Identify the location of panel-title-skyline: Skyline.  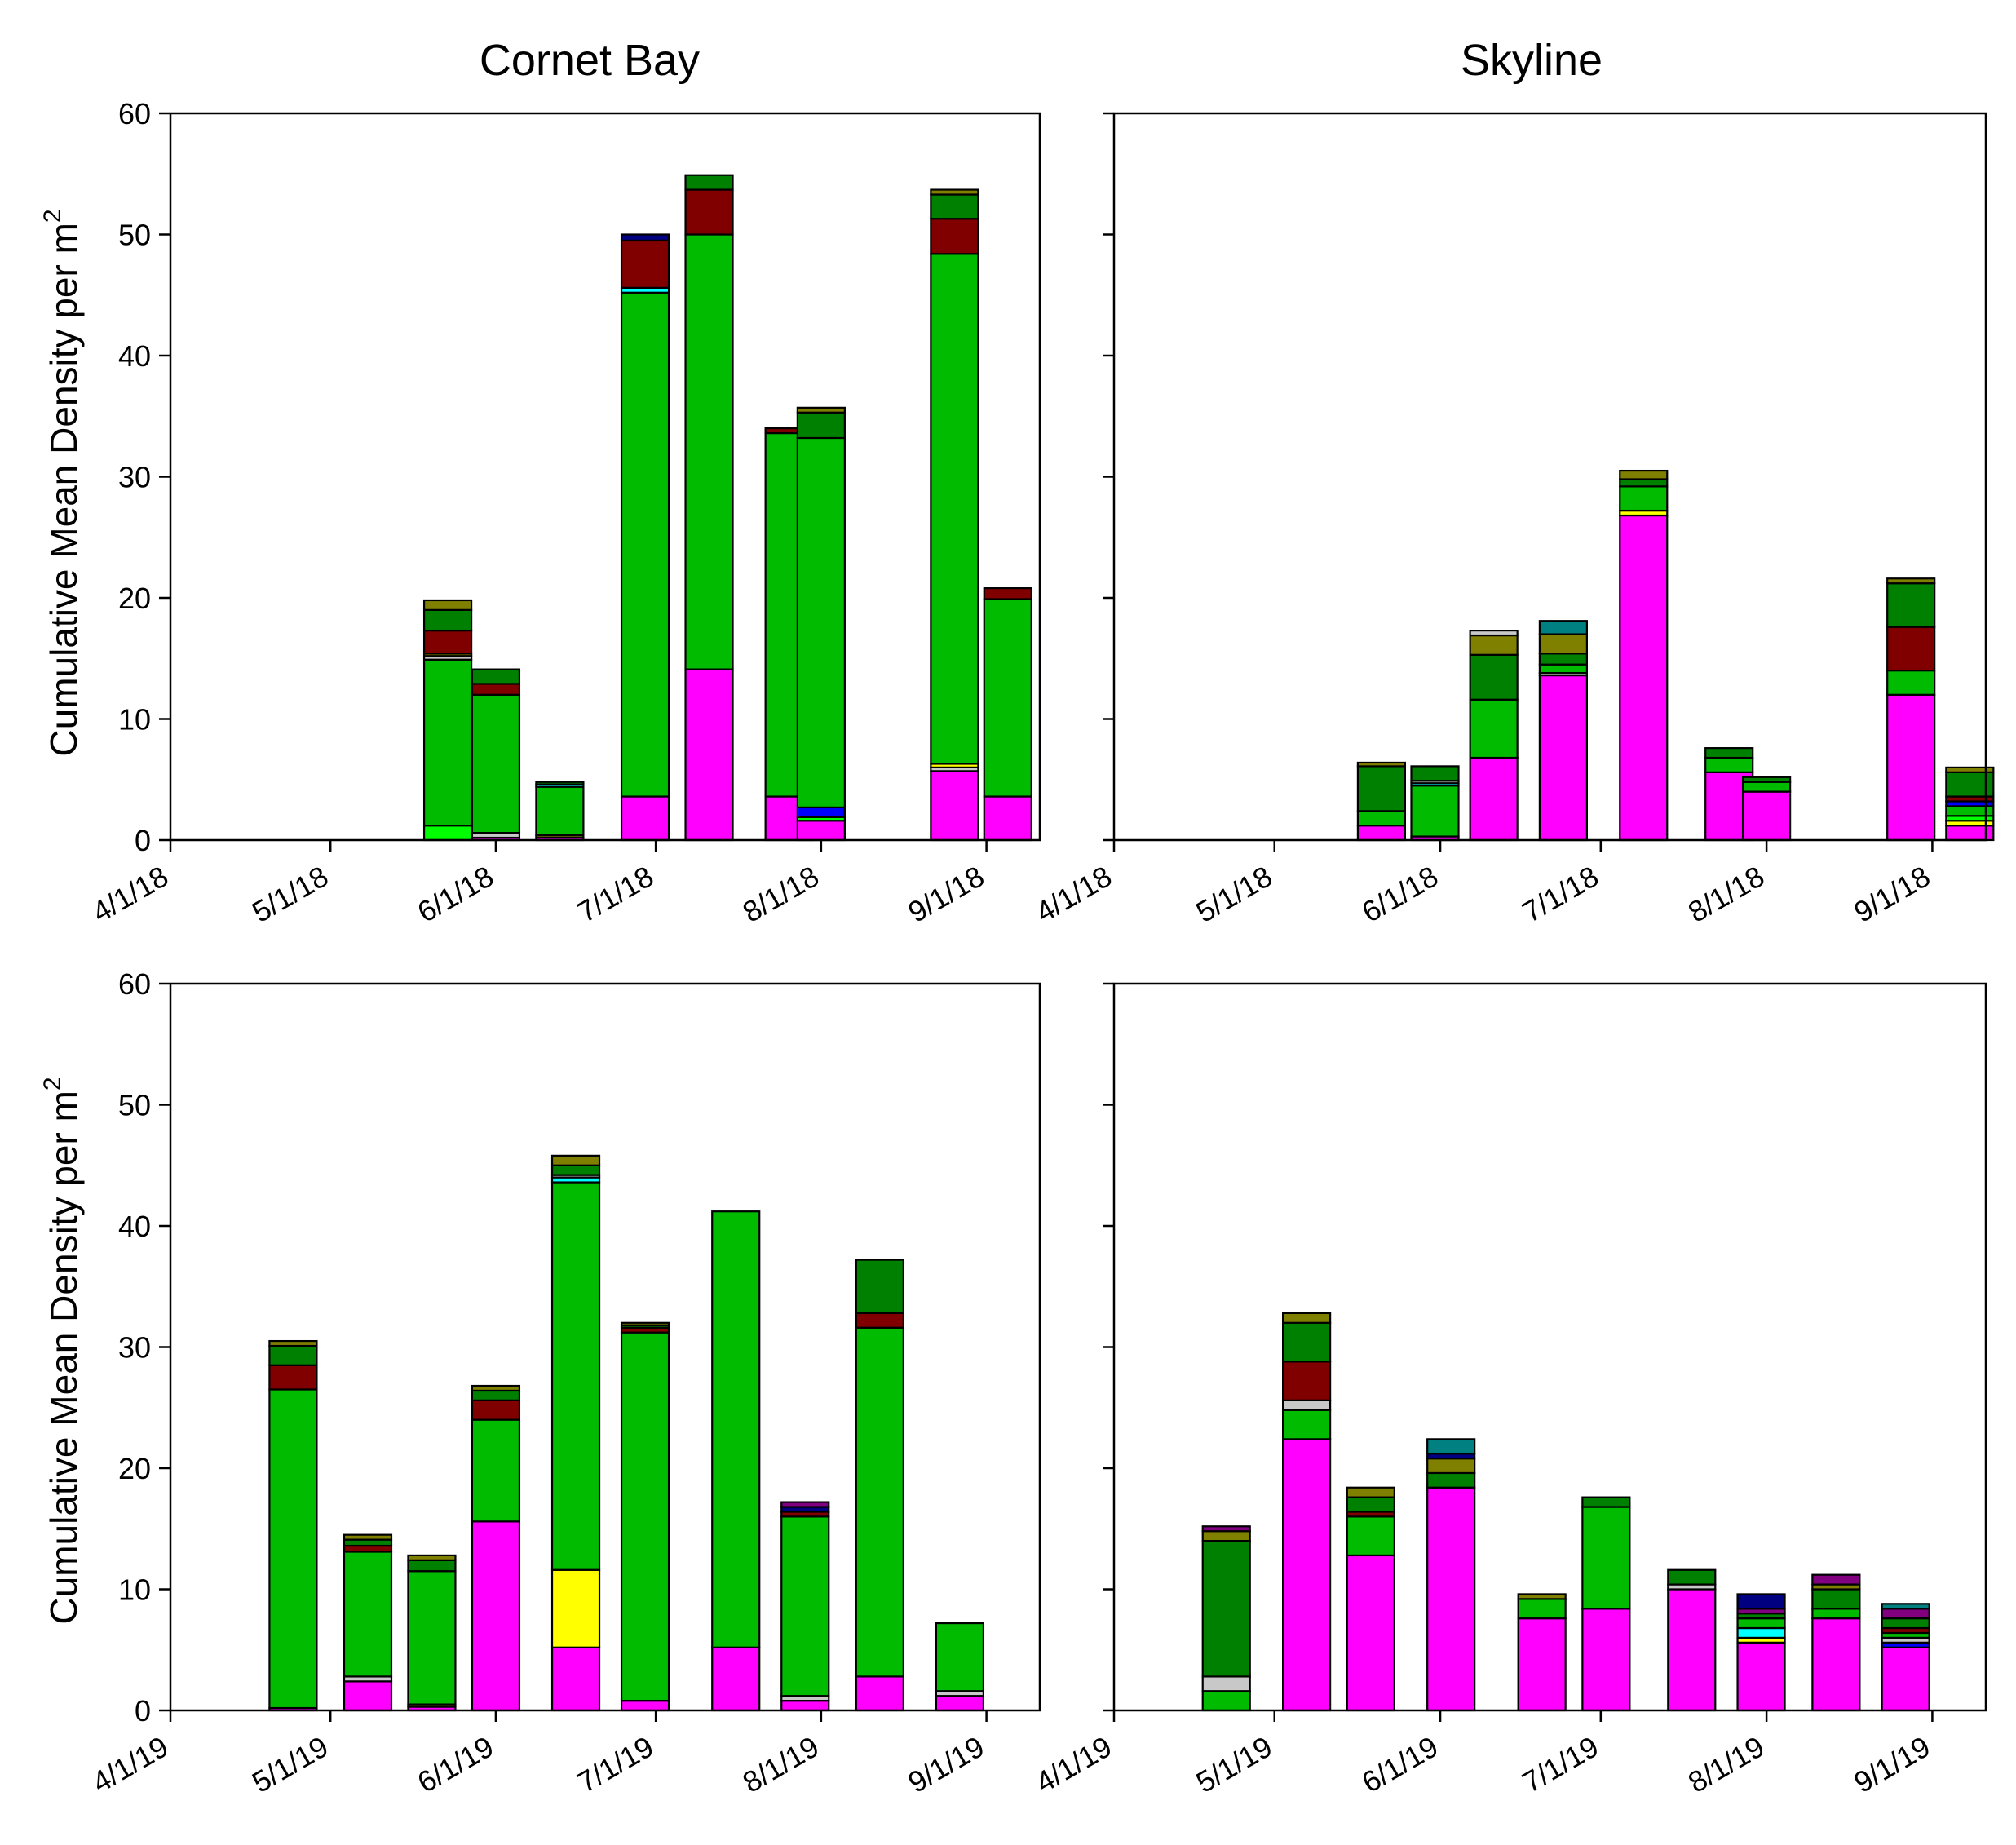
(1532, 60).